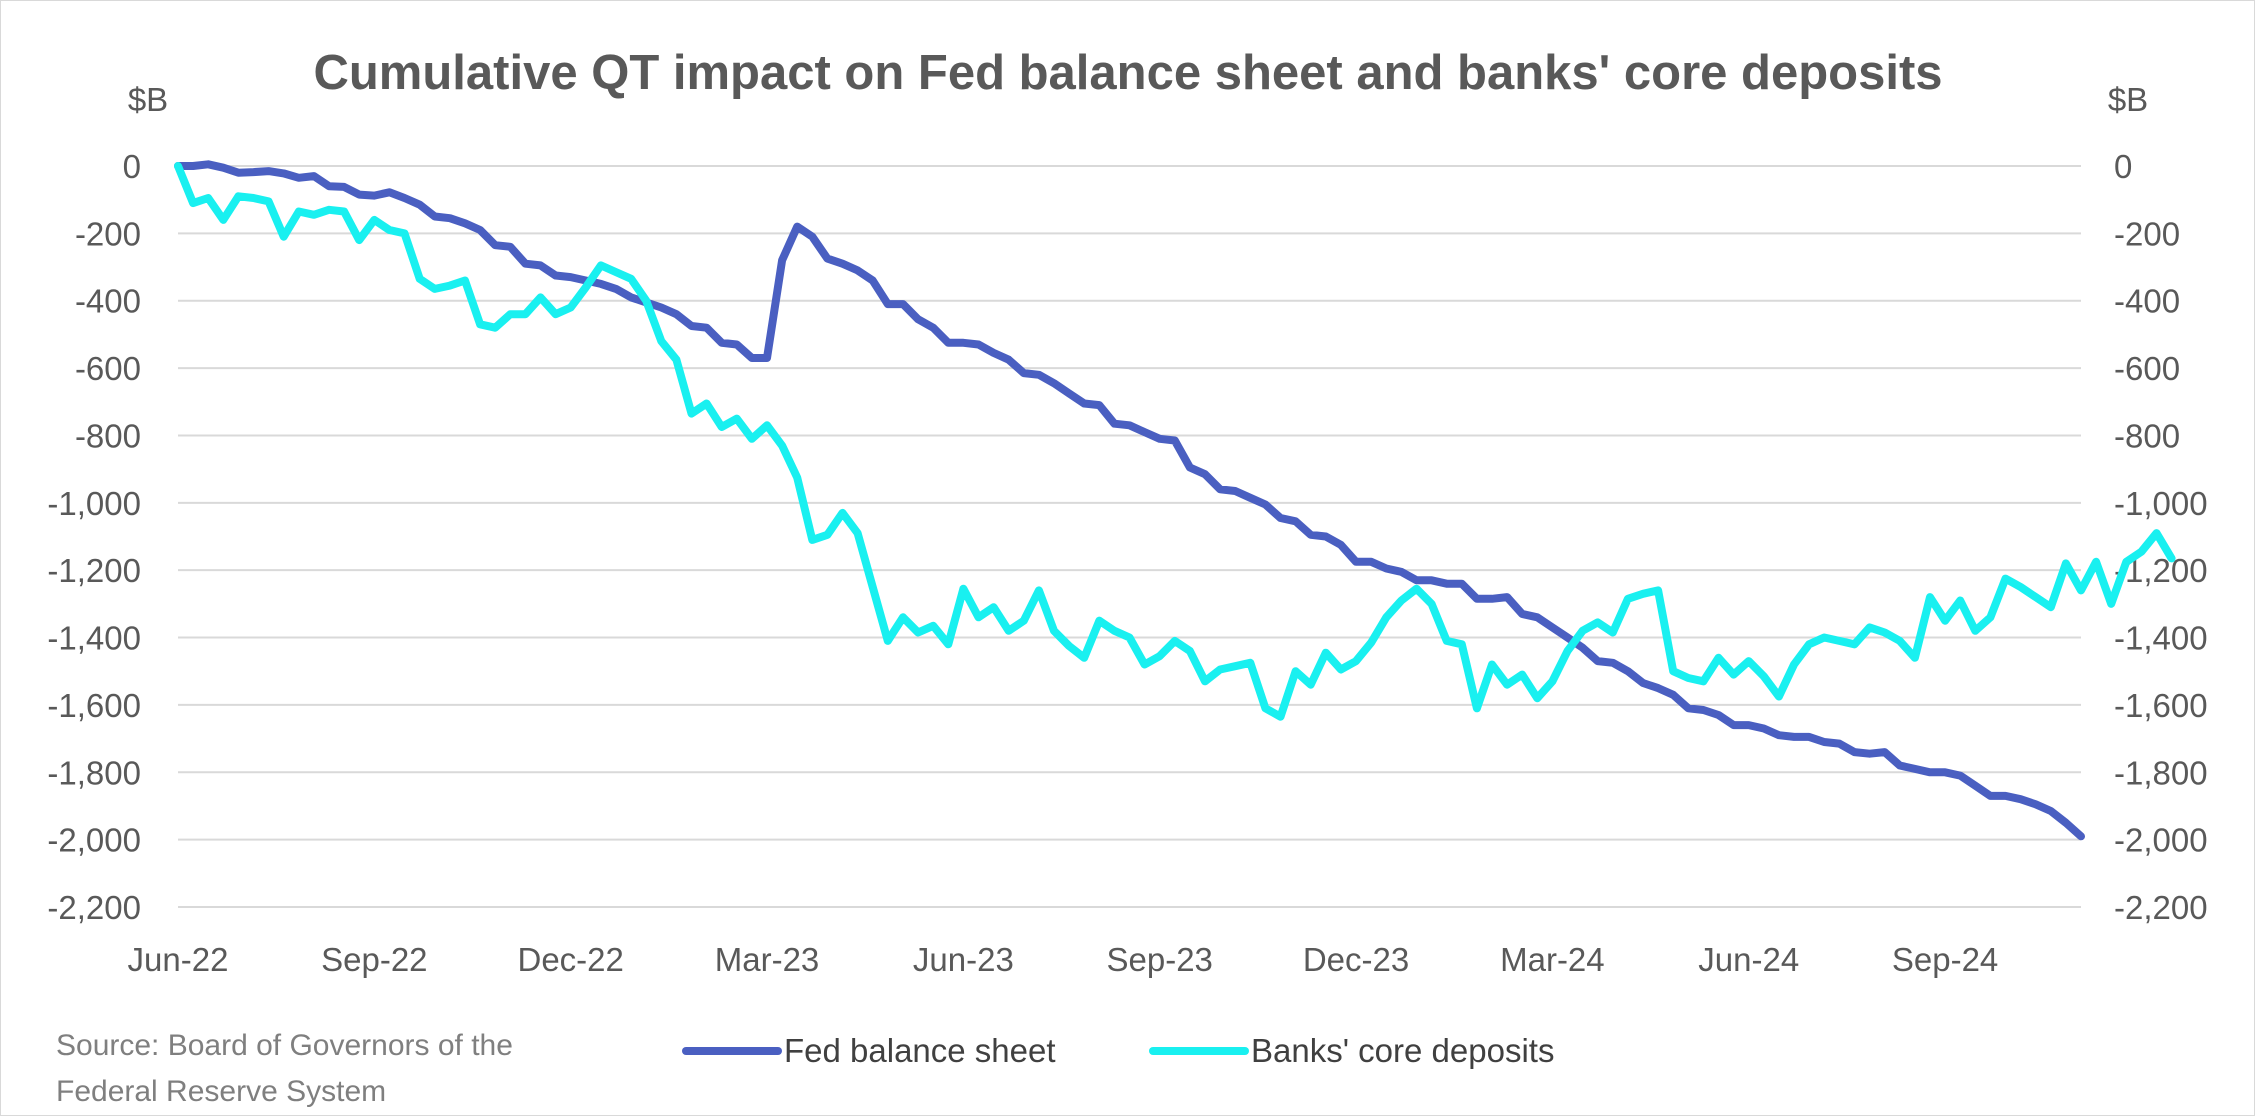  Describe the element at coordinates (2161, 705) in the screenshot. I see `right-y-tick-label: -1,600` at that location.